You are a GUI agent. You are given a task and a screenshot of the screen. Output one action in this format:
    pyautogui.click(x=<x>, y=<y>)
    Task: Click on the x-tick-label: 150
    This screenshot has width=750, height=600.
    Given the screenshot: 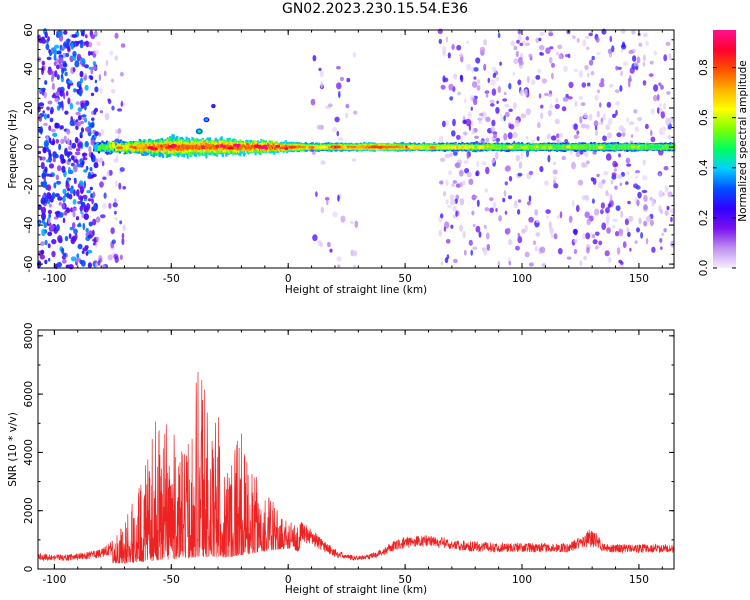 What is the action you would take?
    pyautogui.click(x=639, y=279)
    